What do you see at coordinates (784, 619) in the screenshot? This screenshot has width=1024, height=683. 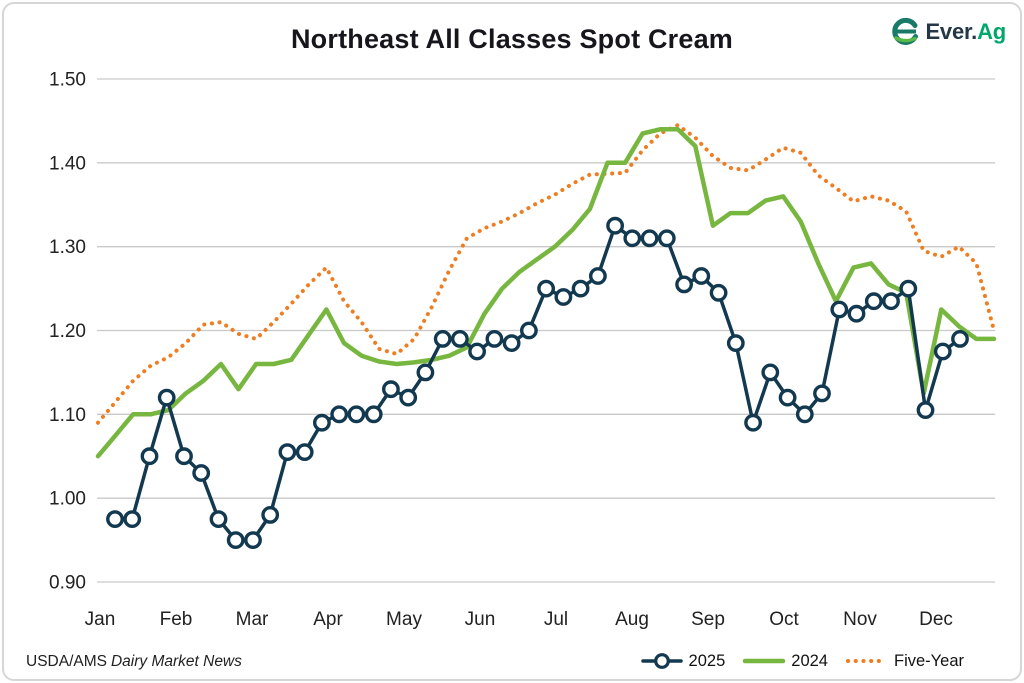 I see `svg-text: Oct` at bounding box center [784, 619].